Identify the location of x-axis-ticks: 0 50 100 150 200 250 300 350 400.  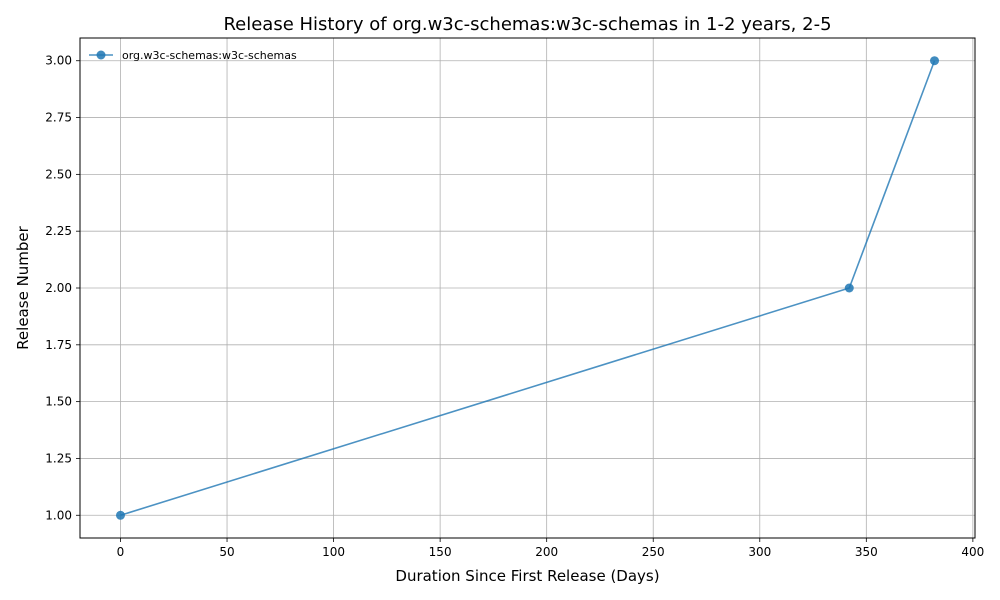
(550, 548).